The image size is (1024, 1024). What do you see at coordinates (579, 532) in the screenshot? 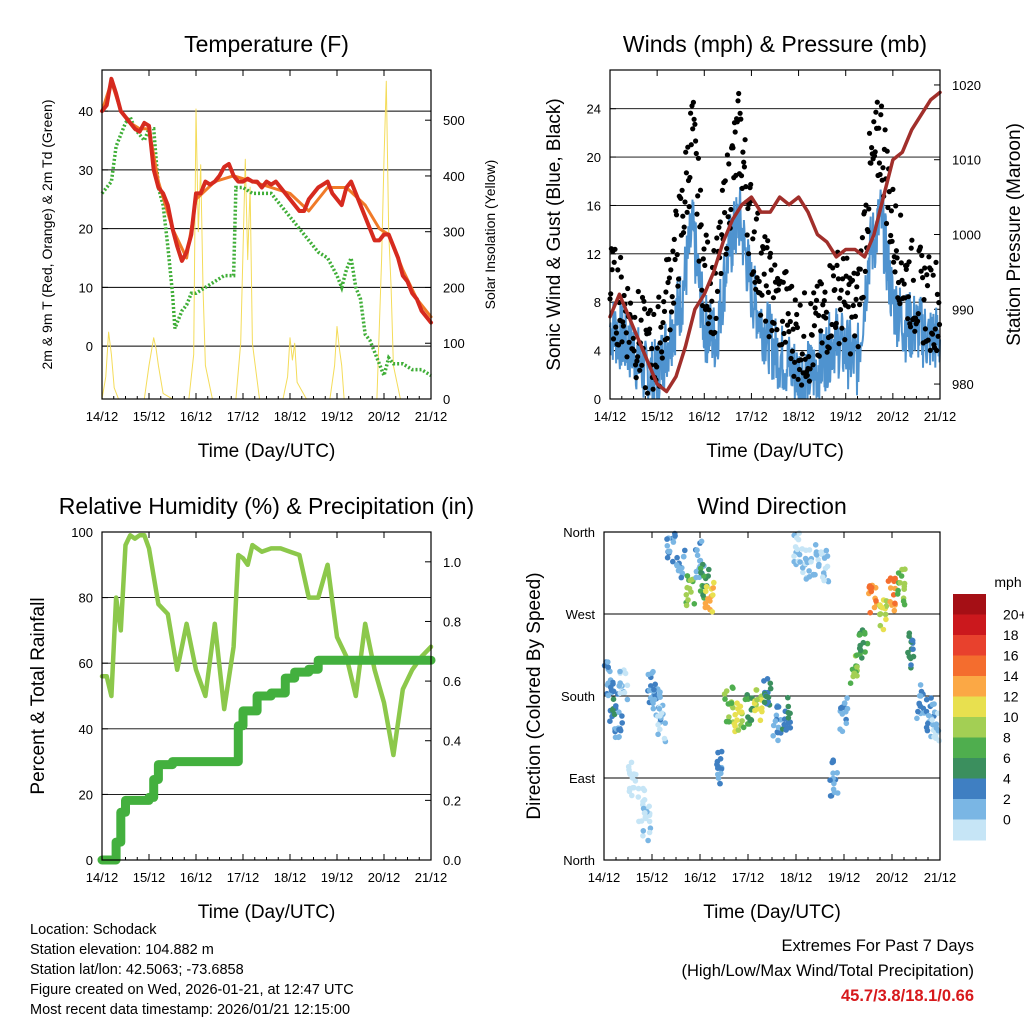
I see `y-tick-label: North` at bounding box center [579, 532].